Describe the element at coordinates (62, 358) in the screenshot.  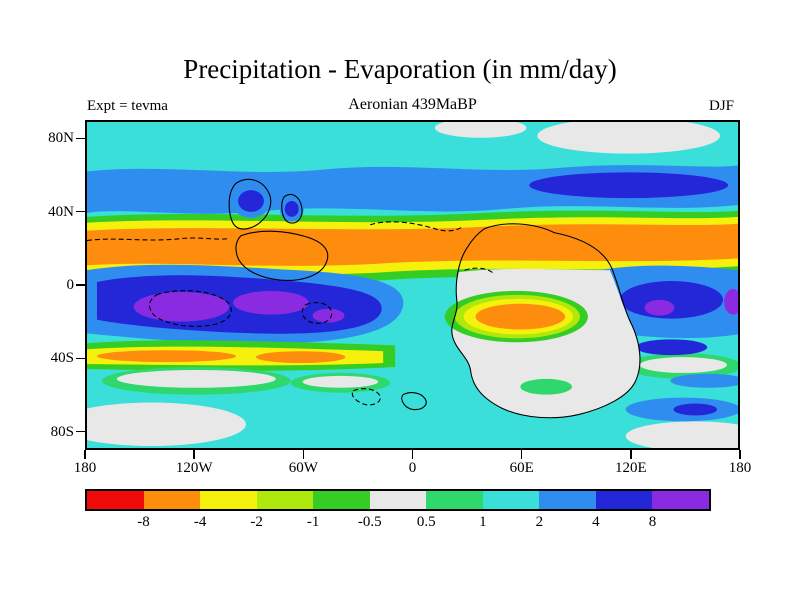
I see `y-tick-label: 40S` at that location.